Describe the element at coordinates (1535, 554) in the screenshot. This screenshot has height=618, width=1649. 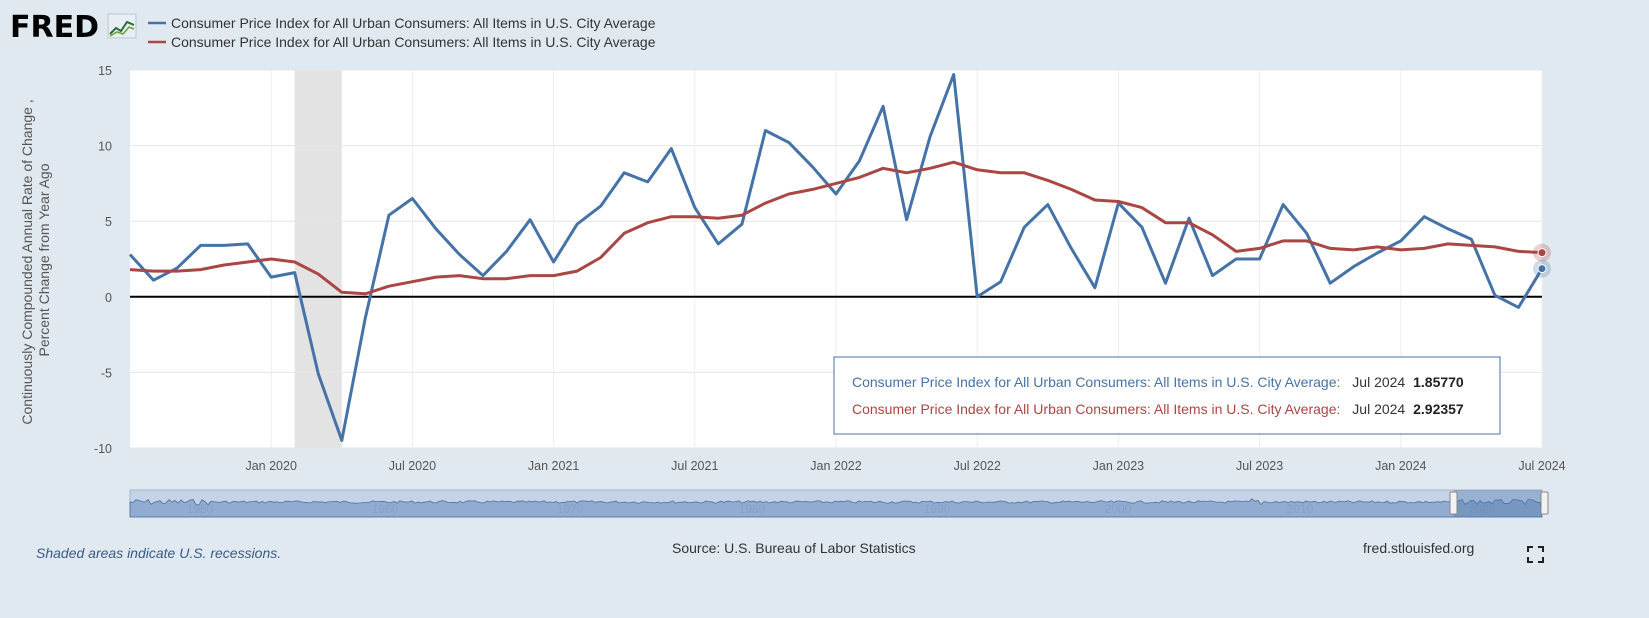
I see `fullscreen-icon` at that location.